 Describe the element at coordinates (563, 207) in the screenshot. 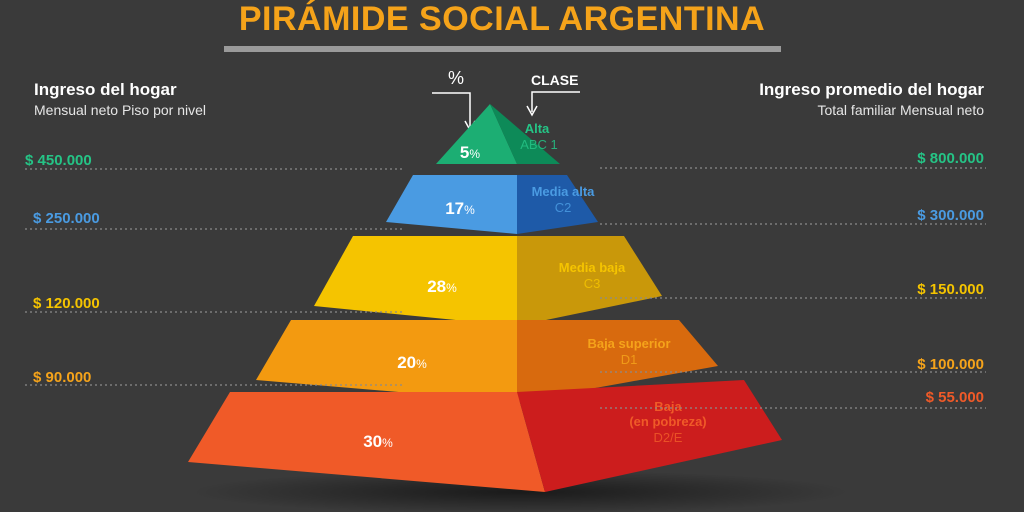

I see `level-class-code: C2` at that location.